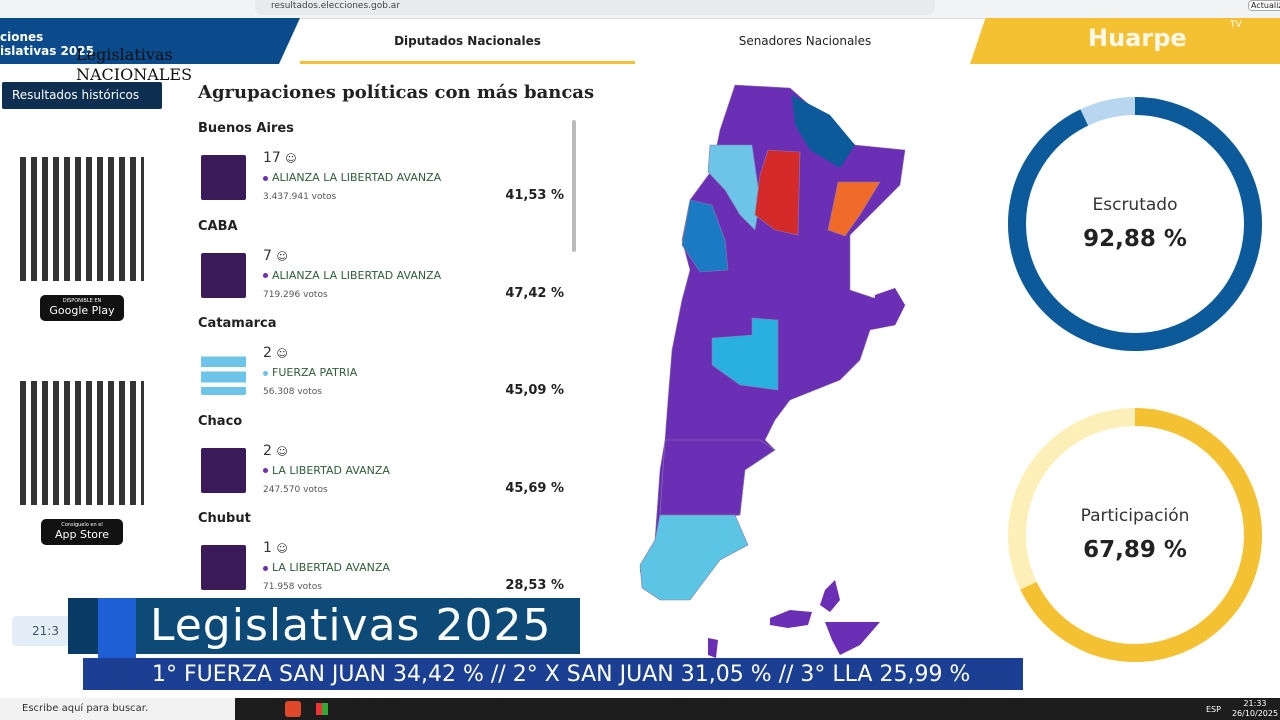 The image size is (1280, 720). I want to click on votes: 719.296 votos, so click(295, 294).